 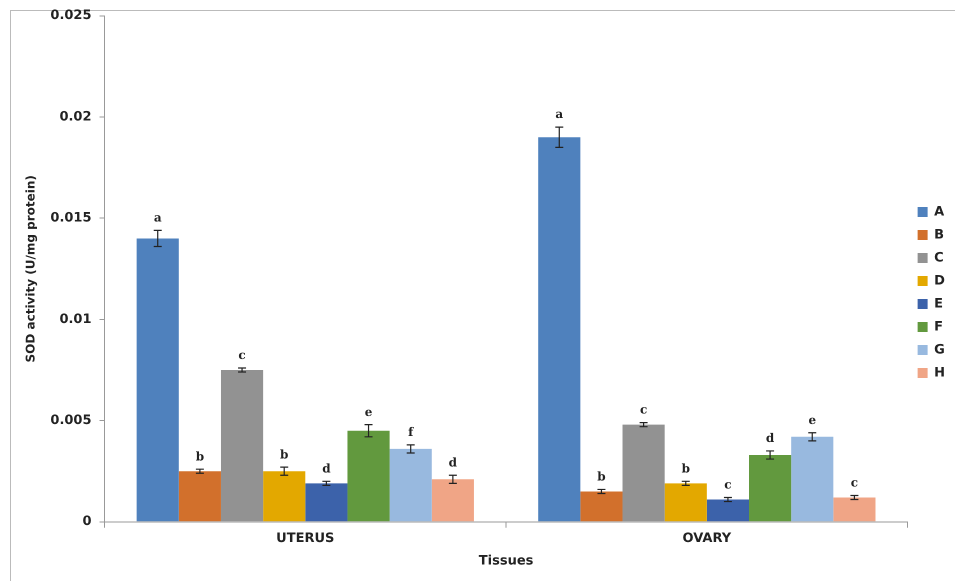 What do you see at coordinates (75, 319) in the screenshot?
I see `y-tick-label: 0.01` at bounding box center [75, 319].